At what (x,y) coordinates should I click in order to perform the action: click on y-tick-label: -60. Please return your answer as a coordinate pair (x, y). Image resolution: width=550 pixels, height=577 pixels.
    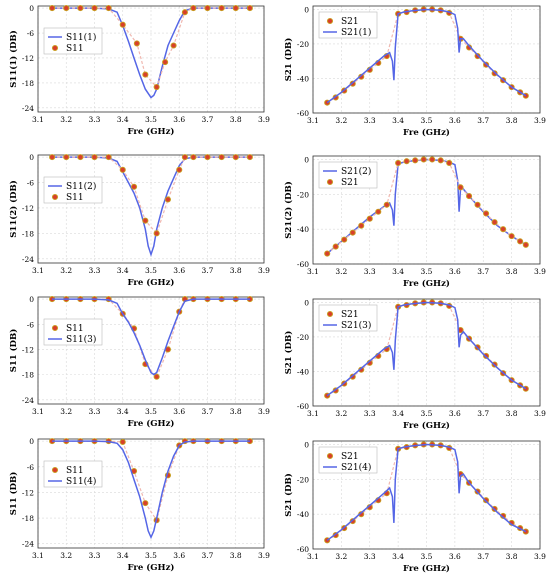
    Looking at the image, I should click on (303, 113).